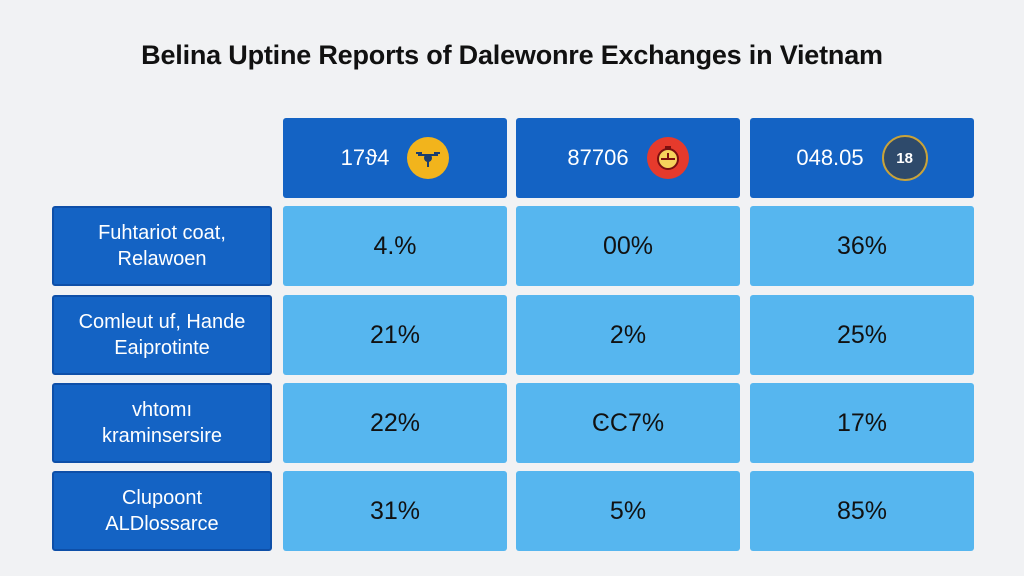 Image resolution: width=1024 pixels, height=576 pixels. What do you see at coordinates (162, 233) in the screenshot?
I see `row-label-text: Fuhtariot coat,` at bounding box center [162, 233].